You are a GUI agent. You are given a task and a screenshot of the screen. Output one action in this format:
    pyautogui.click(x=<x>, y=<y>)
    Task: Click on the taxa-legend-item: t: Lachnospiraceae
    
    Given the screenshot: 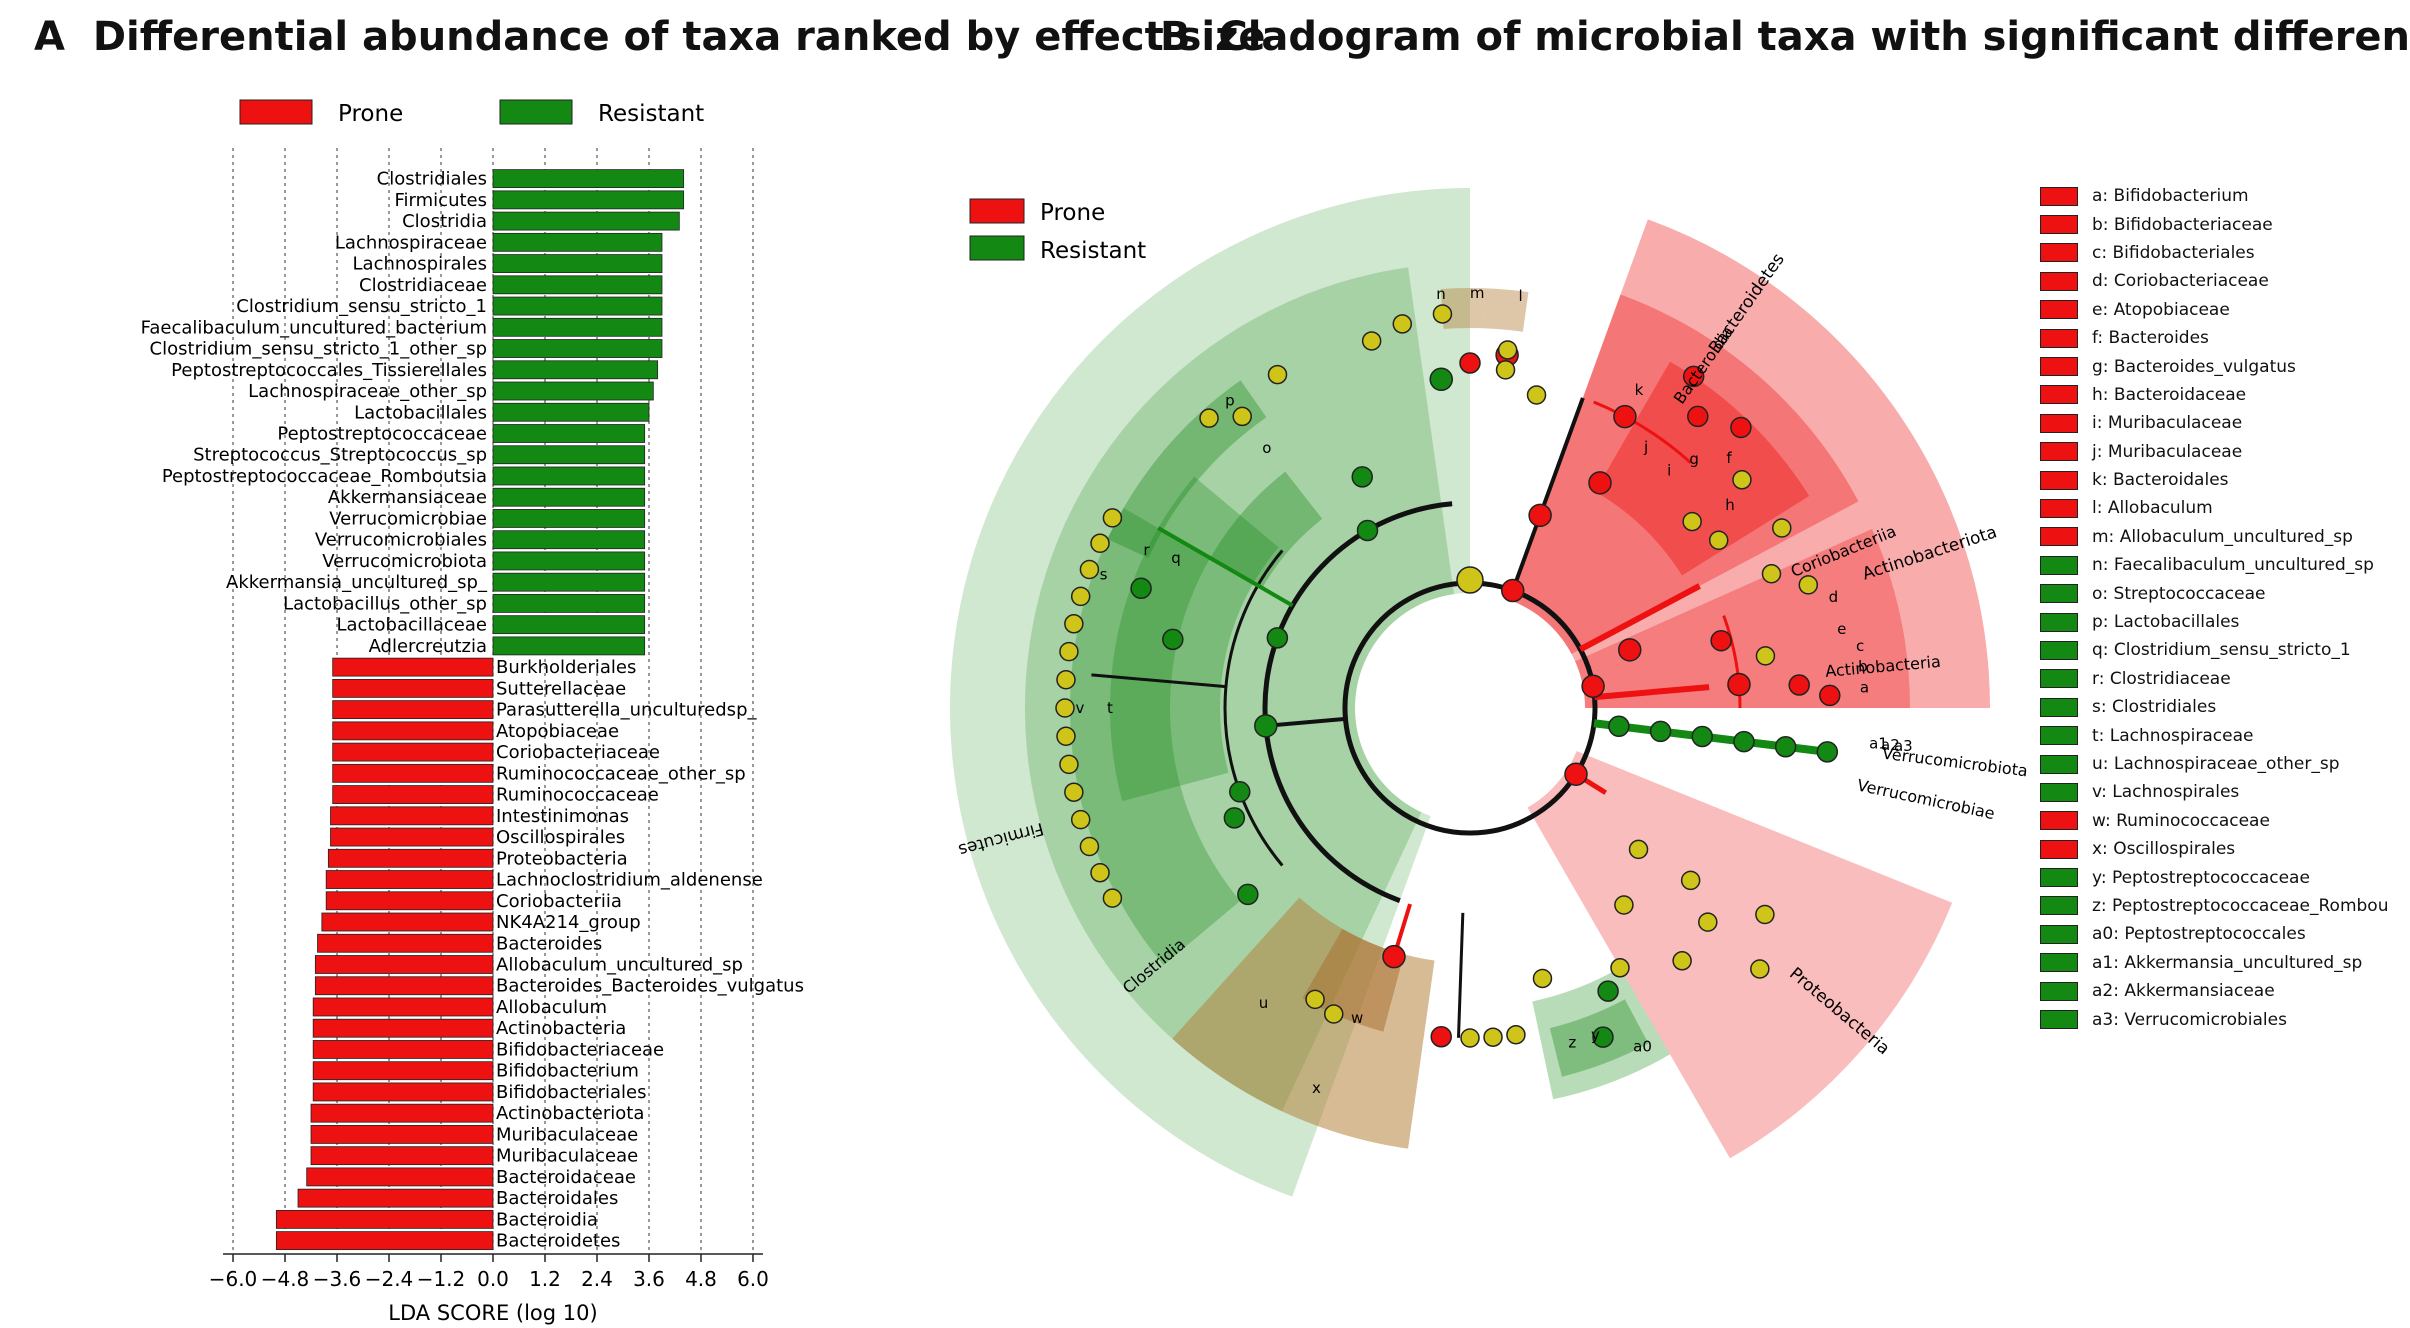 What is the action you would take?
    pyautogui.click(x=2225, y=735)
    